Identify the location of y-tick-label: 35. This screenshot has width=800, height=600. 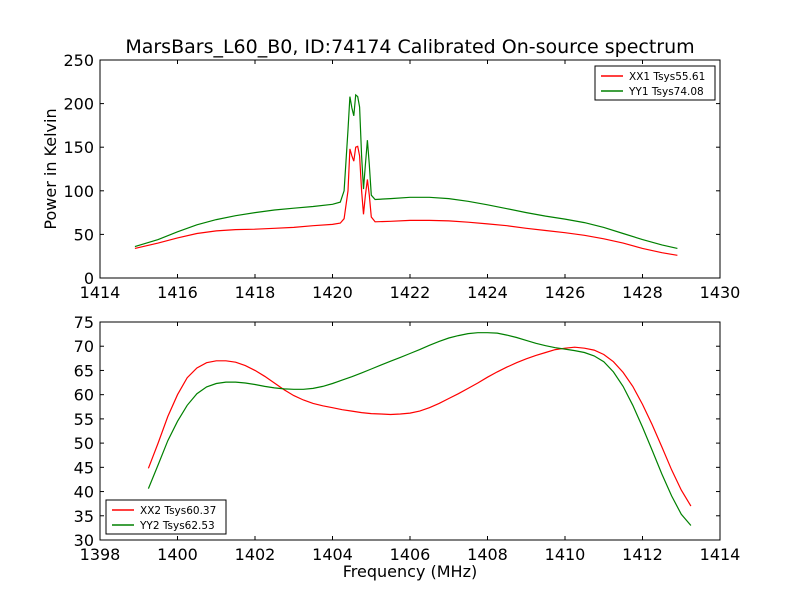
(84, 516).